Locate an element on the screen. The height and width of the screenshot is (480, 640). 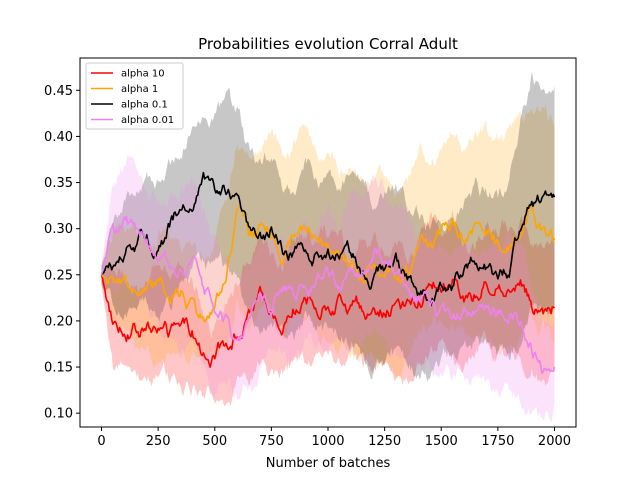
y-tick-label: 0.15 is located at coordinates (58, 368).